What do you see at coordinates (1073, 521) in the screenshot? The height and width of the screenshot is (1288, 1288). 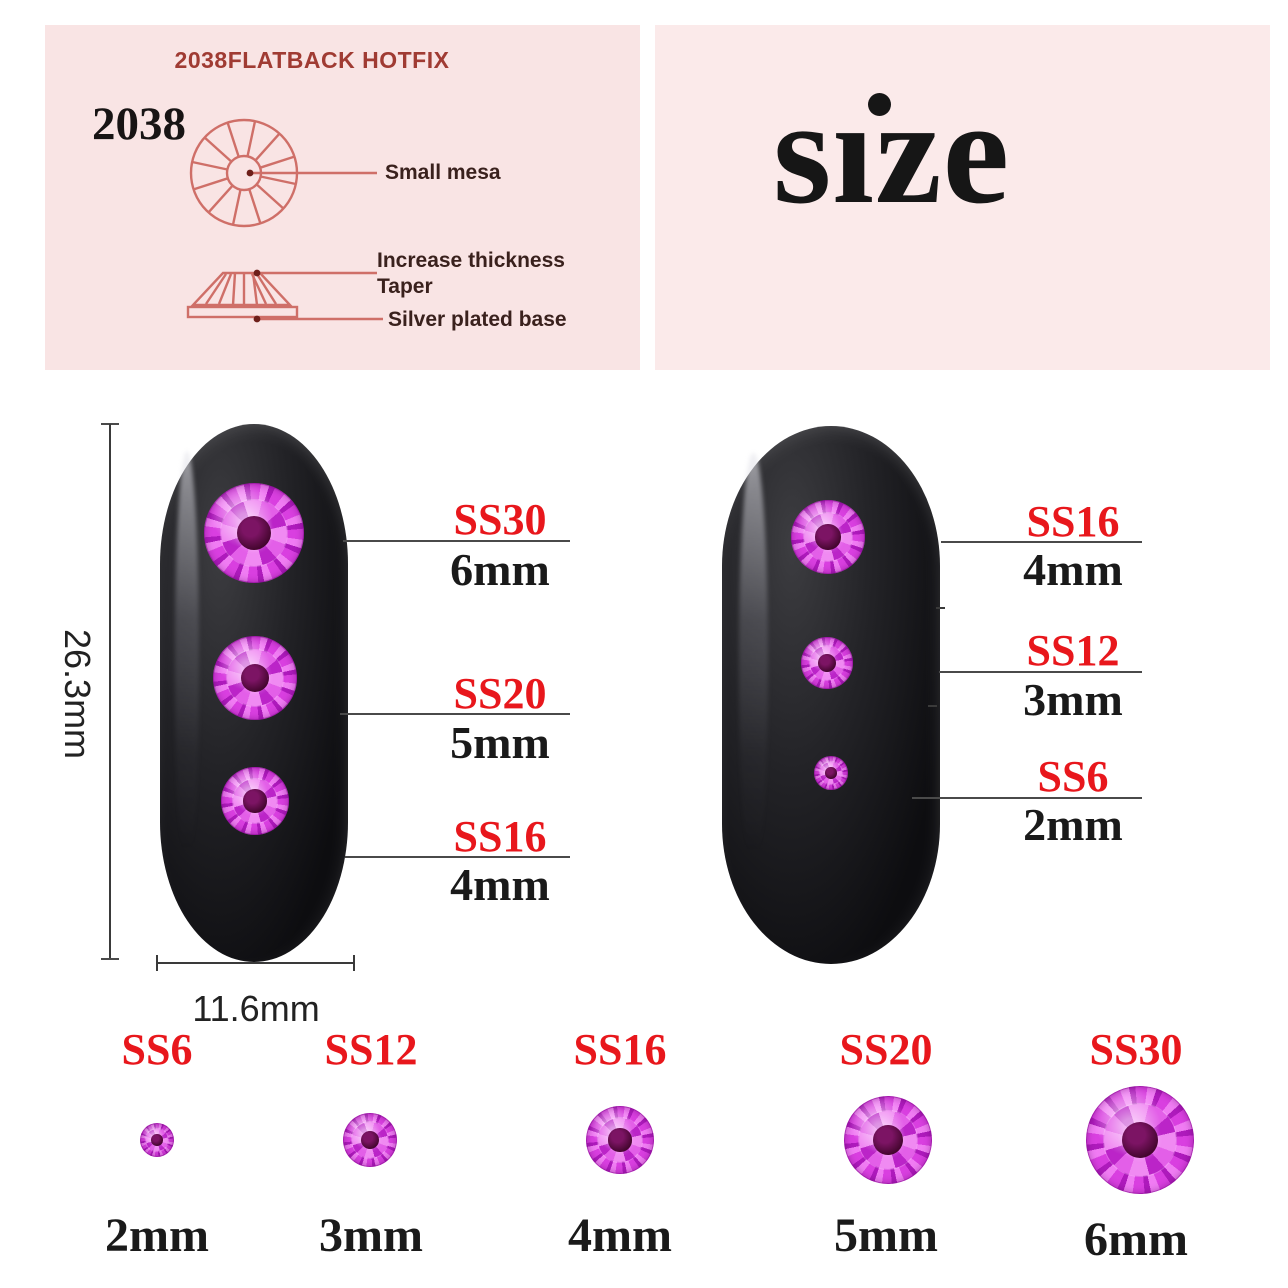 I see `stone-code-ss16-right: SS16` at bounding box center [1073, 521].